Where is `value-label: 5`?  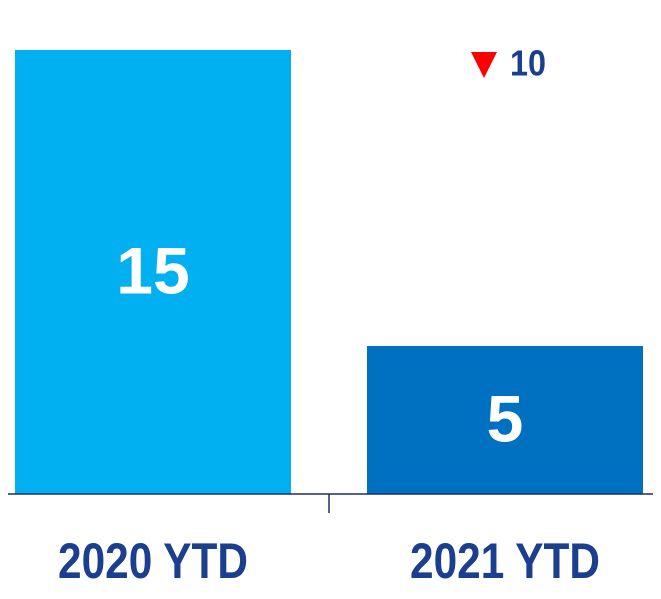 value-label: 5 is located at coordinates (505, 418).